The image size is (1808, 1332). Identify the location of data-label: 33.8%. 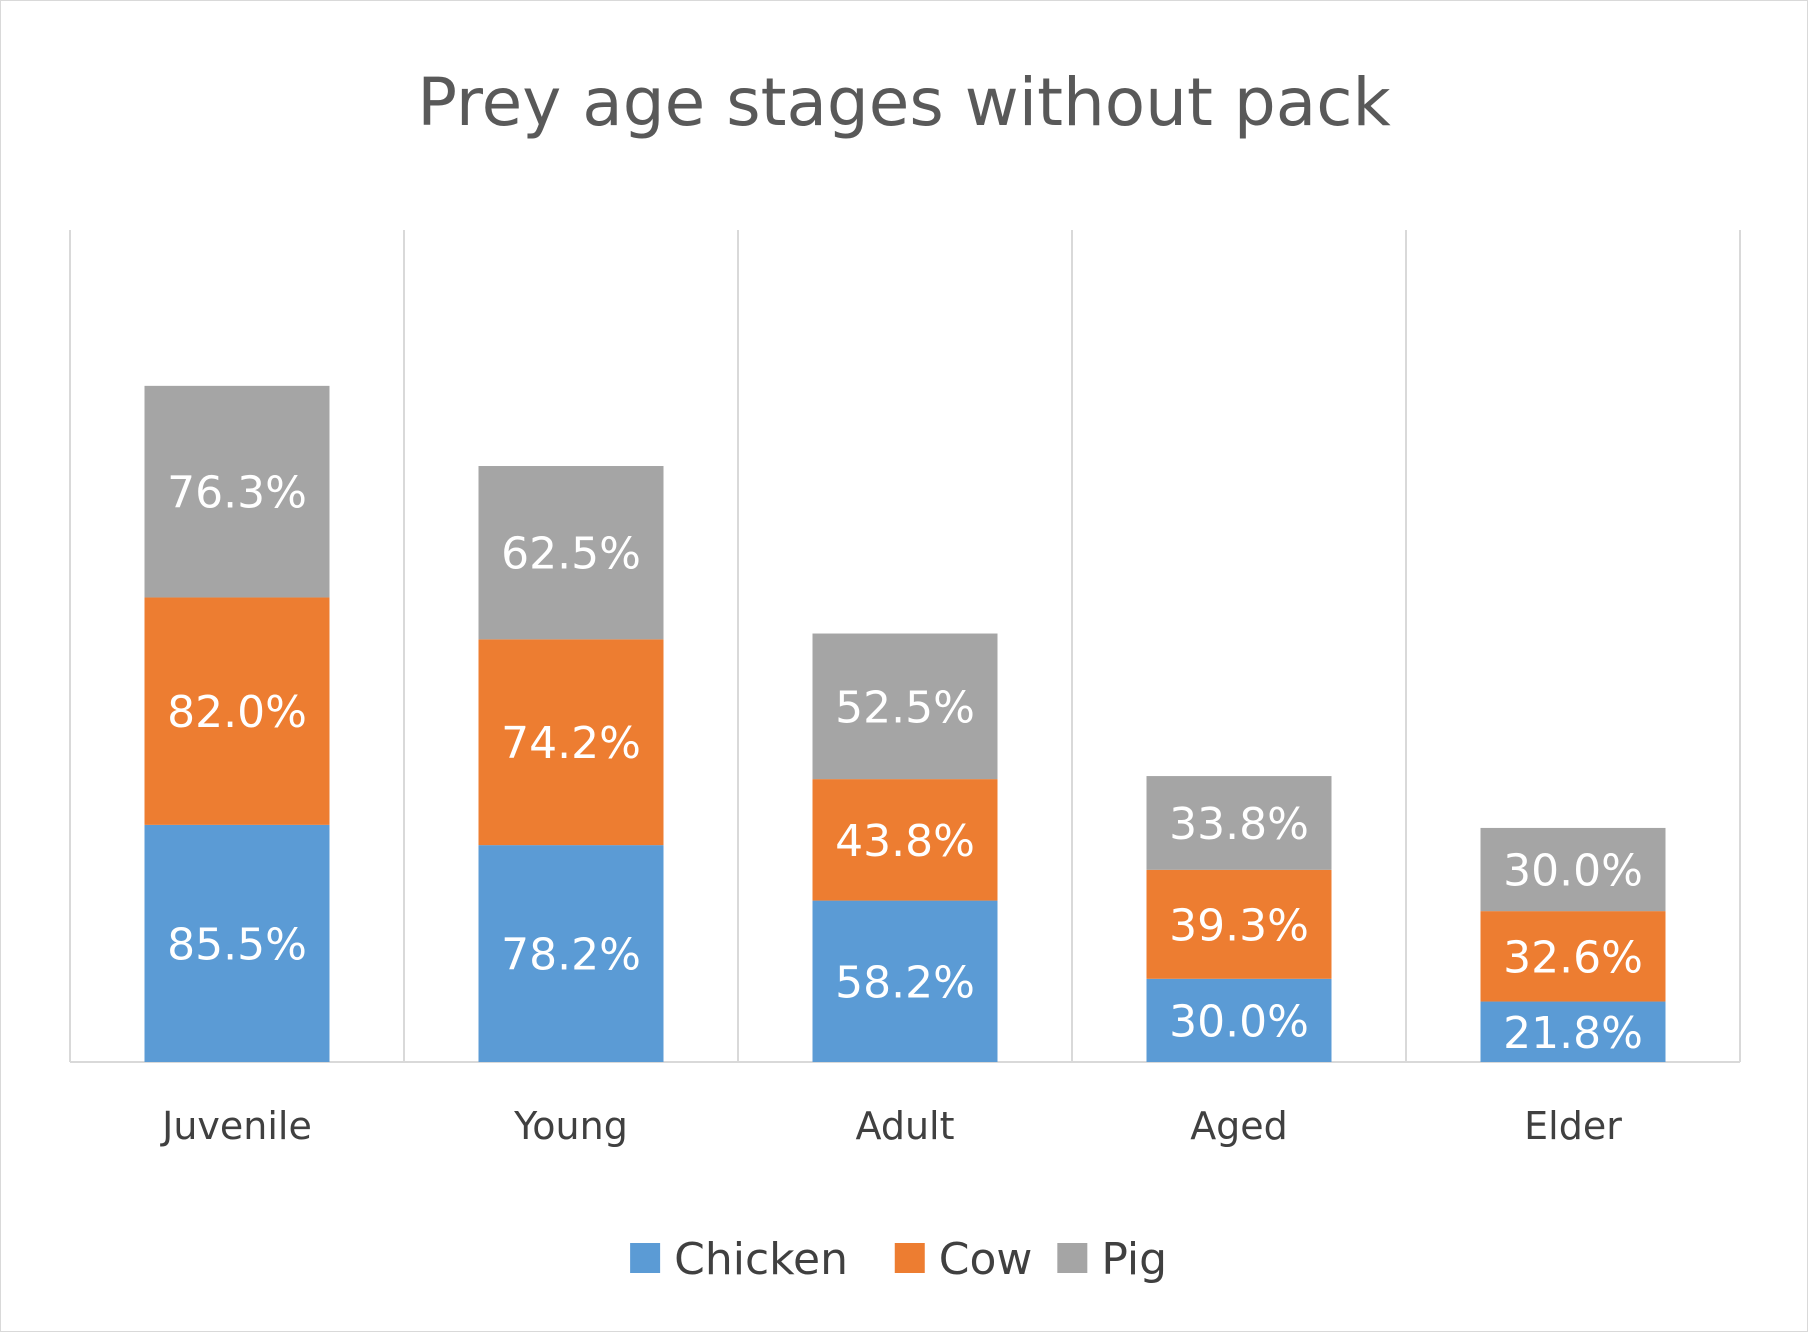
(1239, 824).